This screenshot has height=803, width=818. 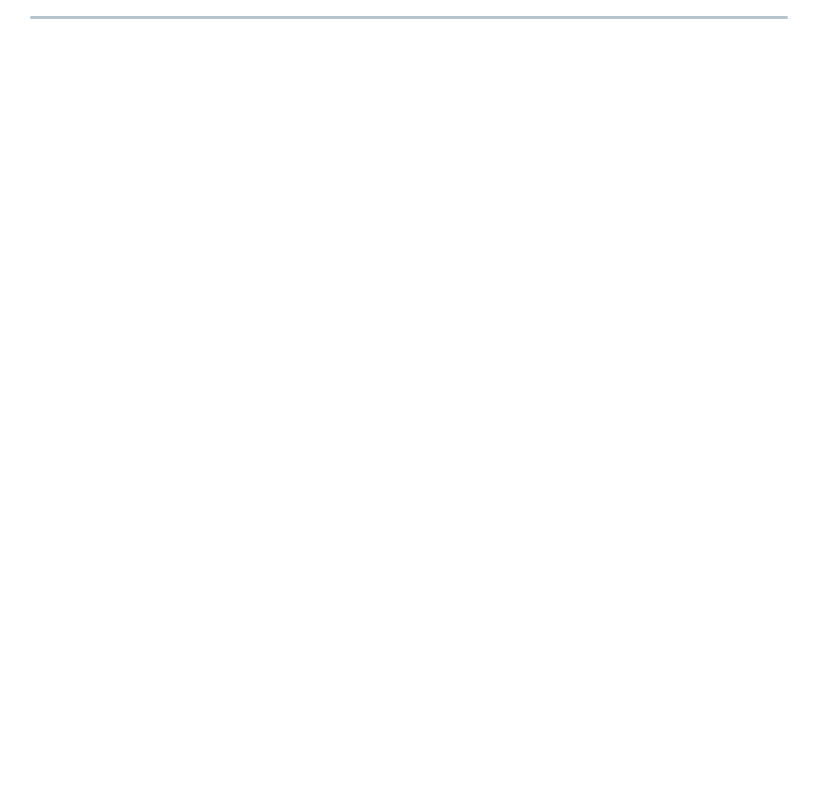 I want to click on page-header, so click(x=409, y=9).